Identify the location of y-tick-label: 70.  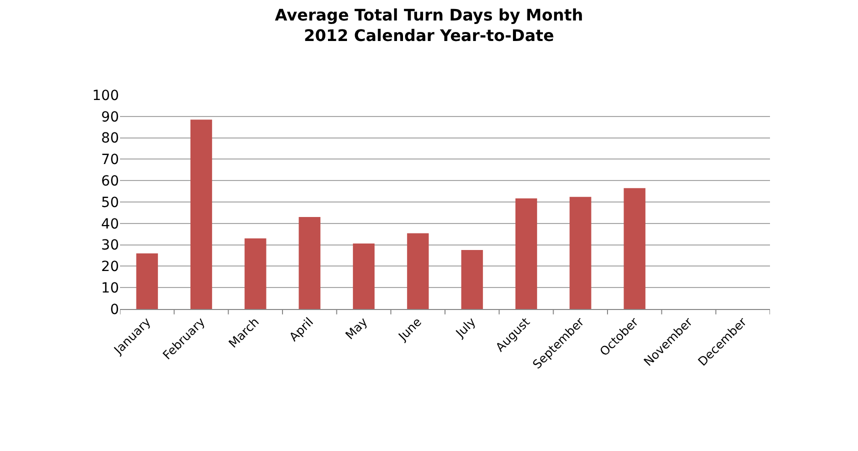
(110, 160).